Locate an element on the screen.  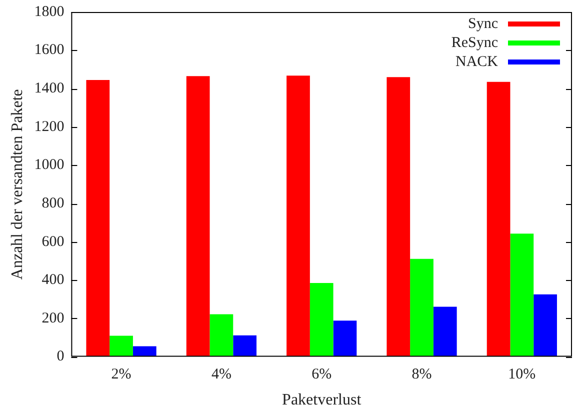
y-tick-label: 1000 is located at coordinates (49, 165).